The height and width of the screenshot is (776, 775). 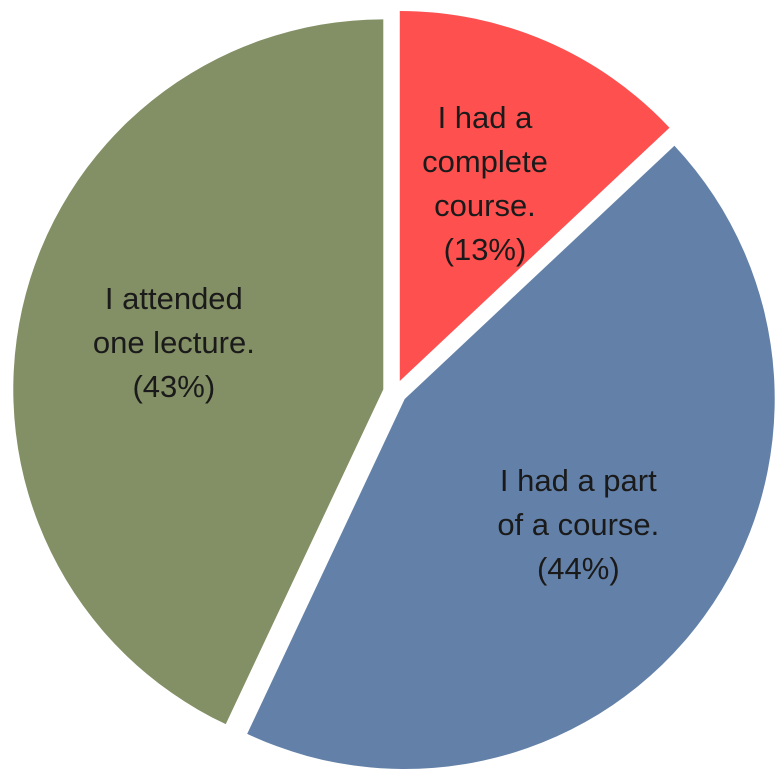 What do you see at coordinates (578, 569) in the screenshot?
I see `value-label: (44%)` at bounding box center [578, 569].